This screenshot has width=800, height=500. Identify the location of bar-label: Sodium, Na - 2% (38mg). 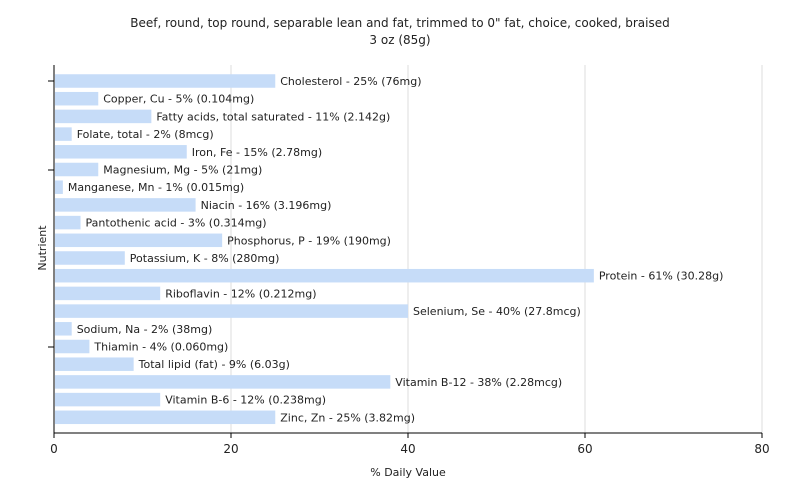
(145, 329).